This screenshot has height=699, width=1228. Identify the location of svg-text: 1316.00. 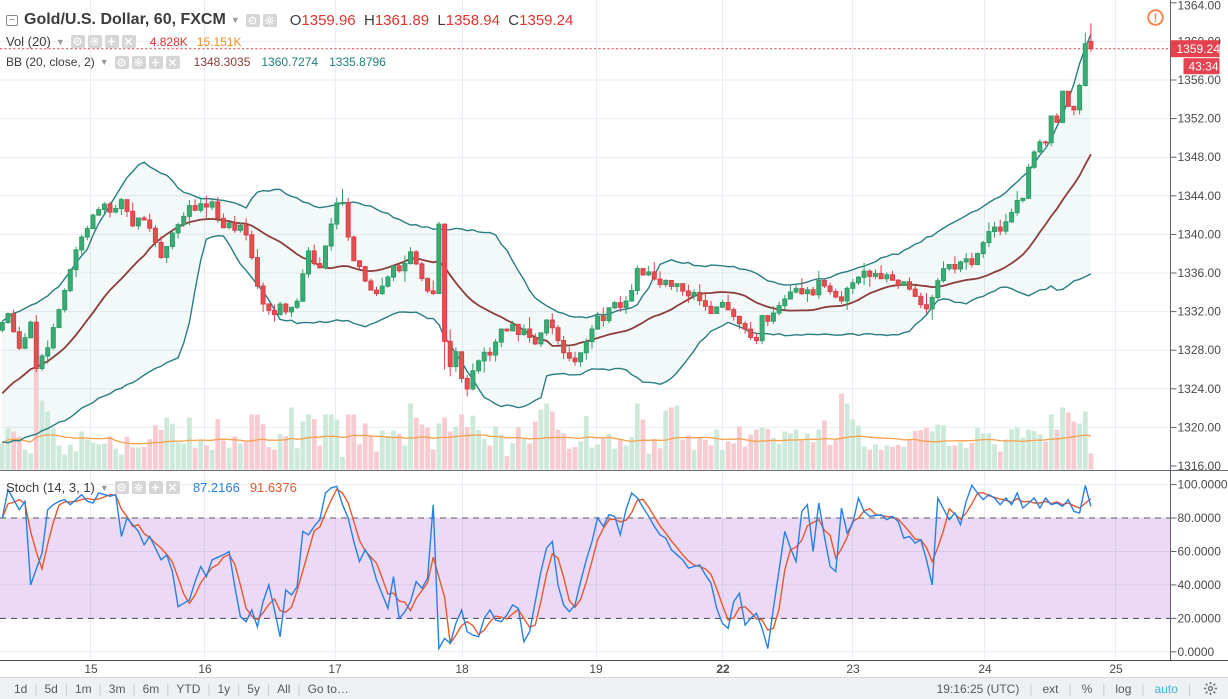
(1200, 466).